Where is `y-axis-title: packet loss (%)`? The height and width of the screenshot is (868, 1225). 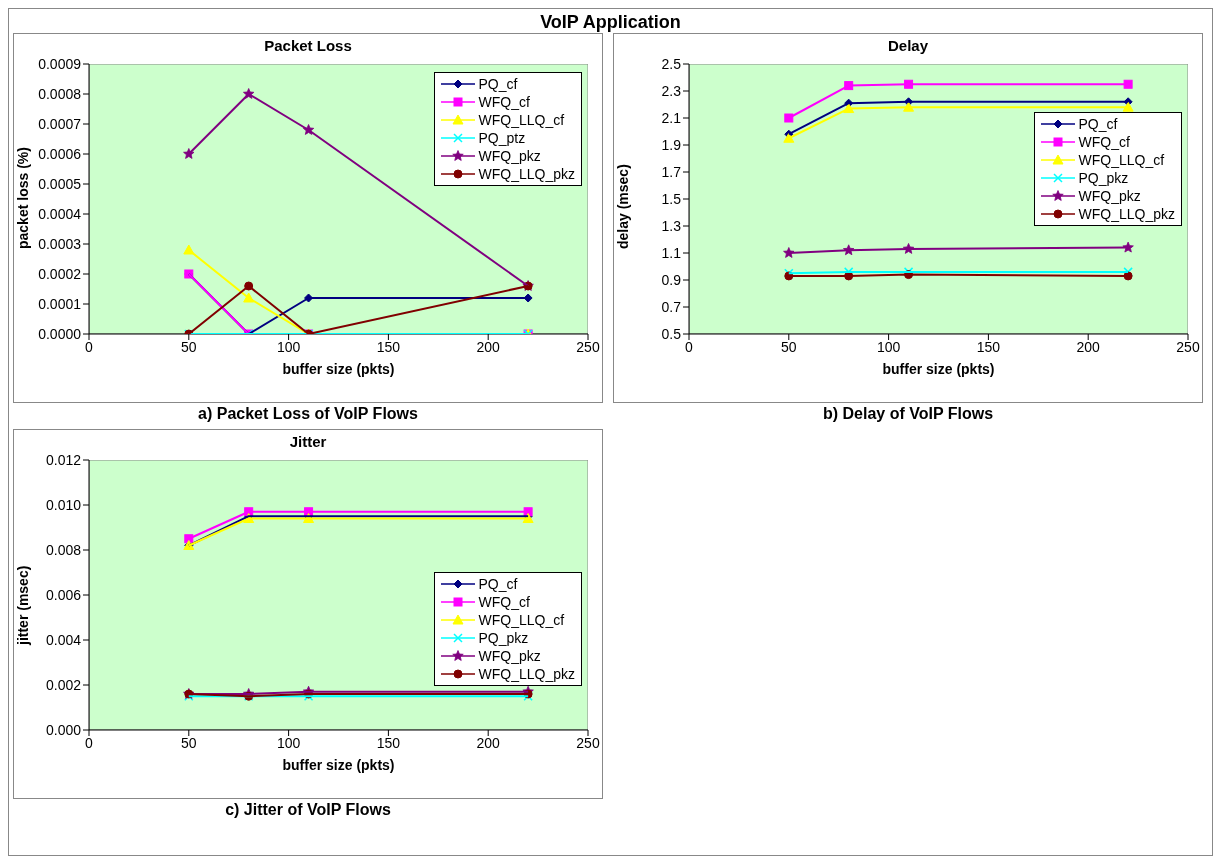 y-axis-title: packet loss (%) is located at coordinates (22, 198).